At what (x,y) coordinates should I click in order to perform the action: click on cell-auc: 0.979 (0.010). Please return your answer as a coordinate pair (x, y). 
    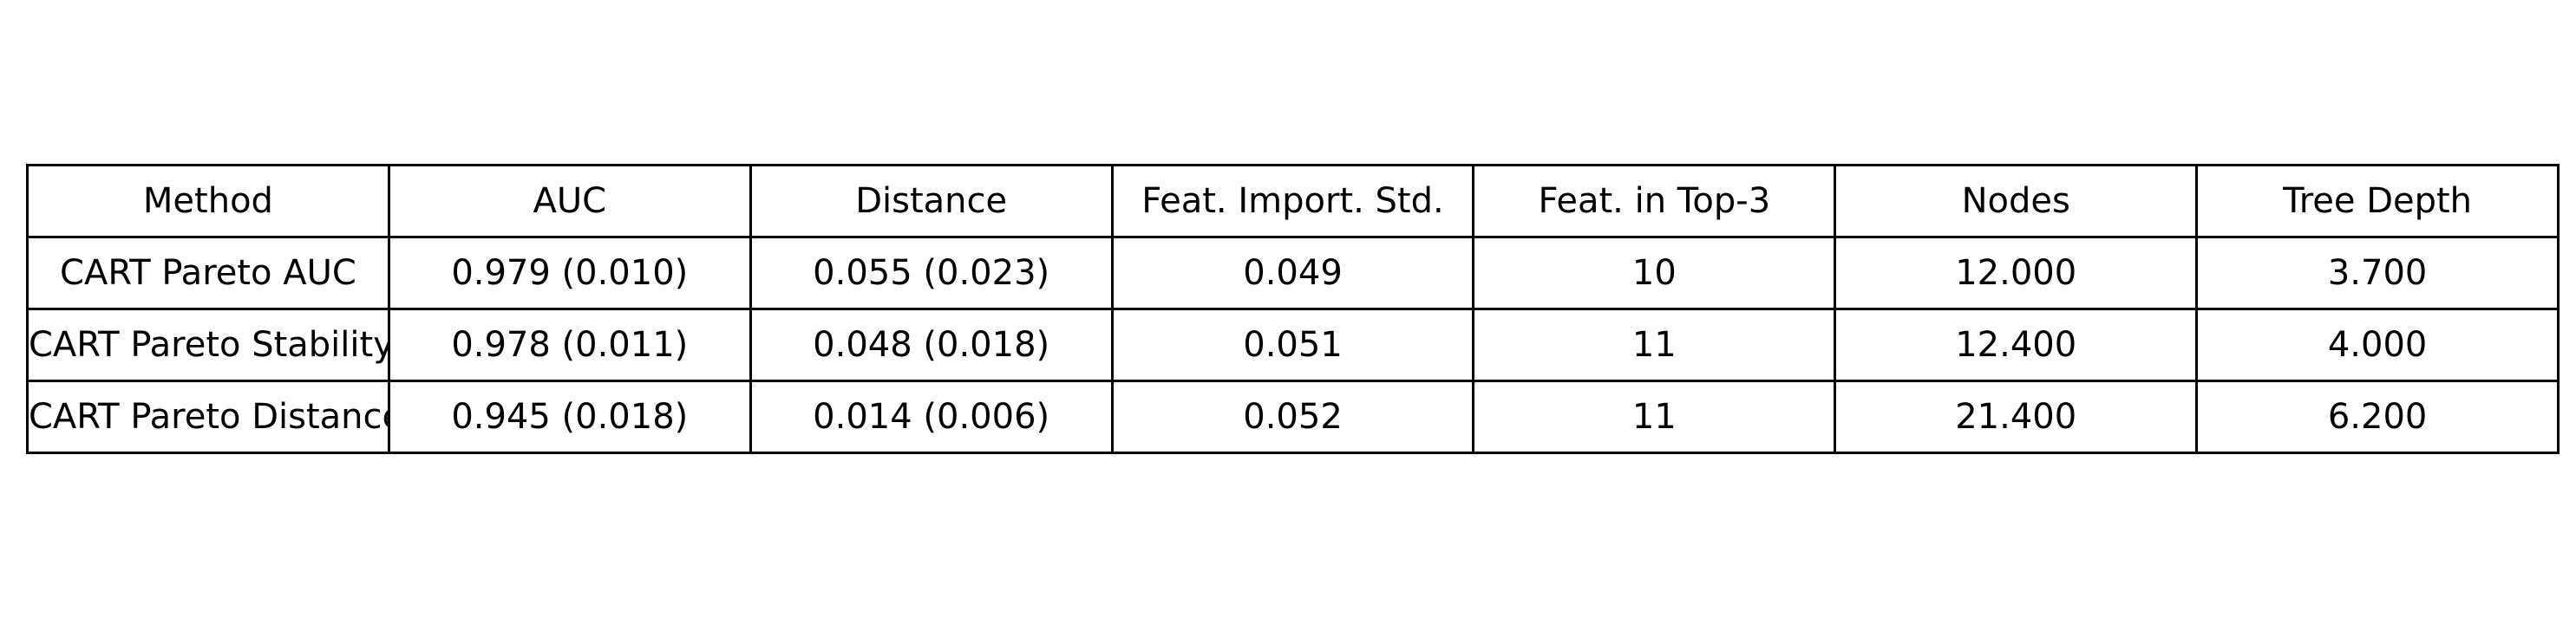
    Looking at the image, I should click on (569, 273).